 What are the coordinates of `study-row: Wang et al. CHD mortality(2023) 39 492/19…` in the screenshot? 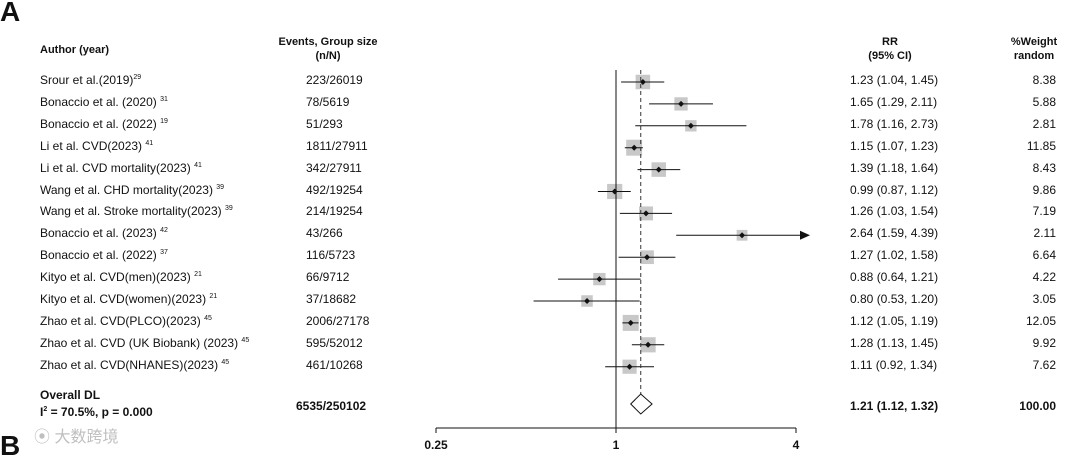 It's located at (540, 191).